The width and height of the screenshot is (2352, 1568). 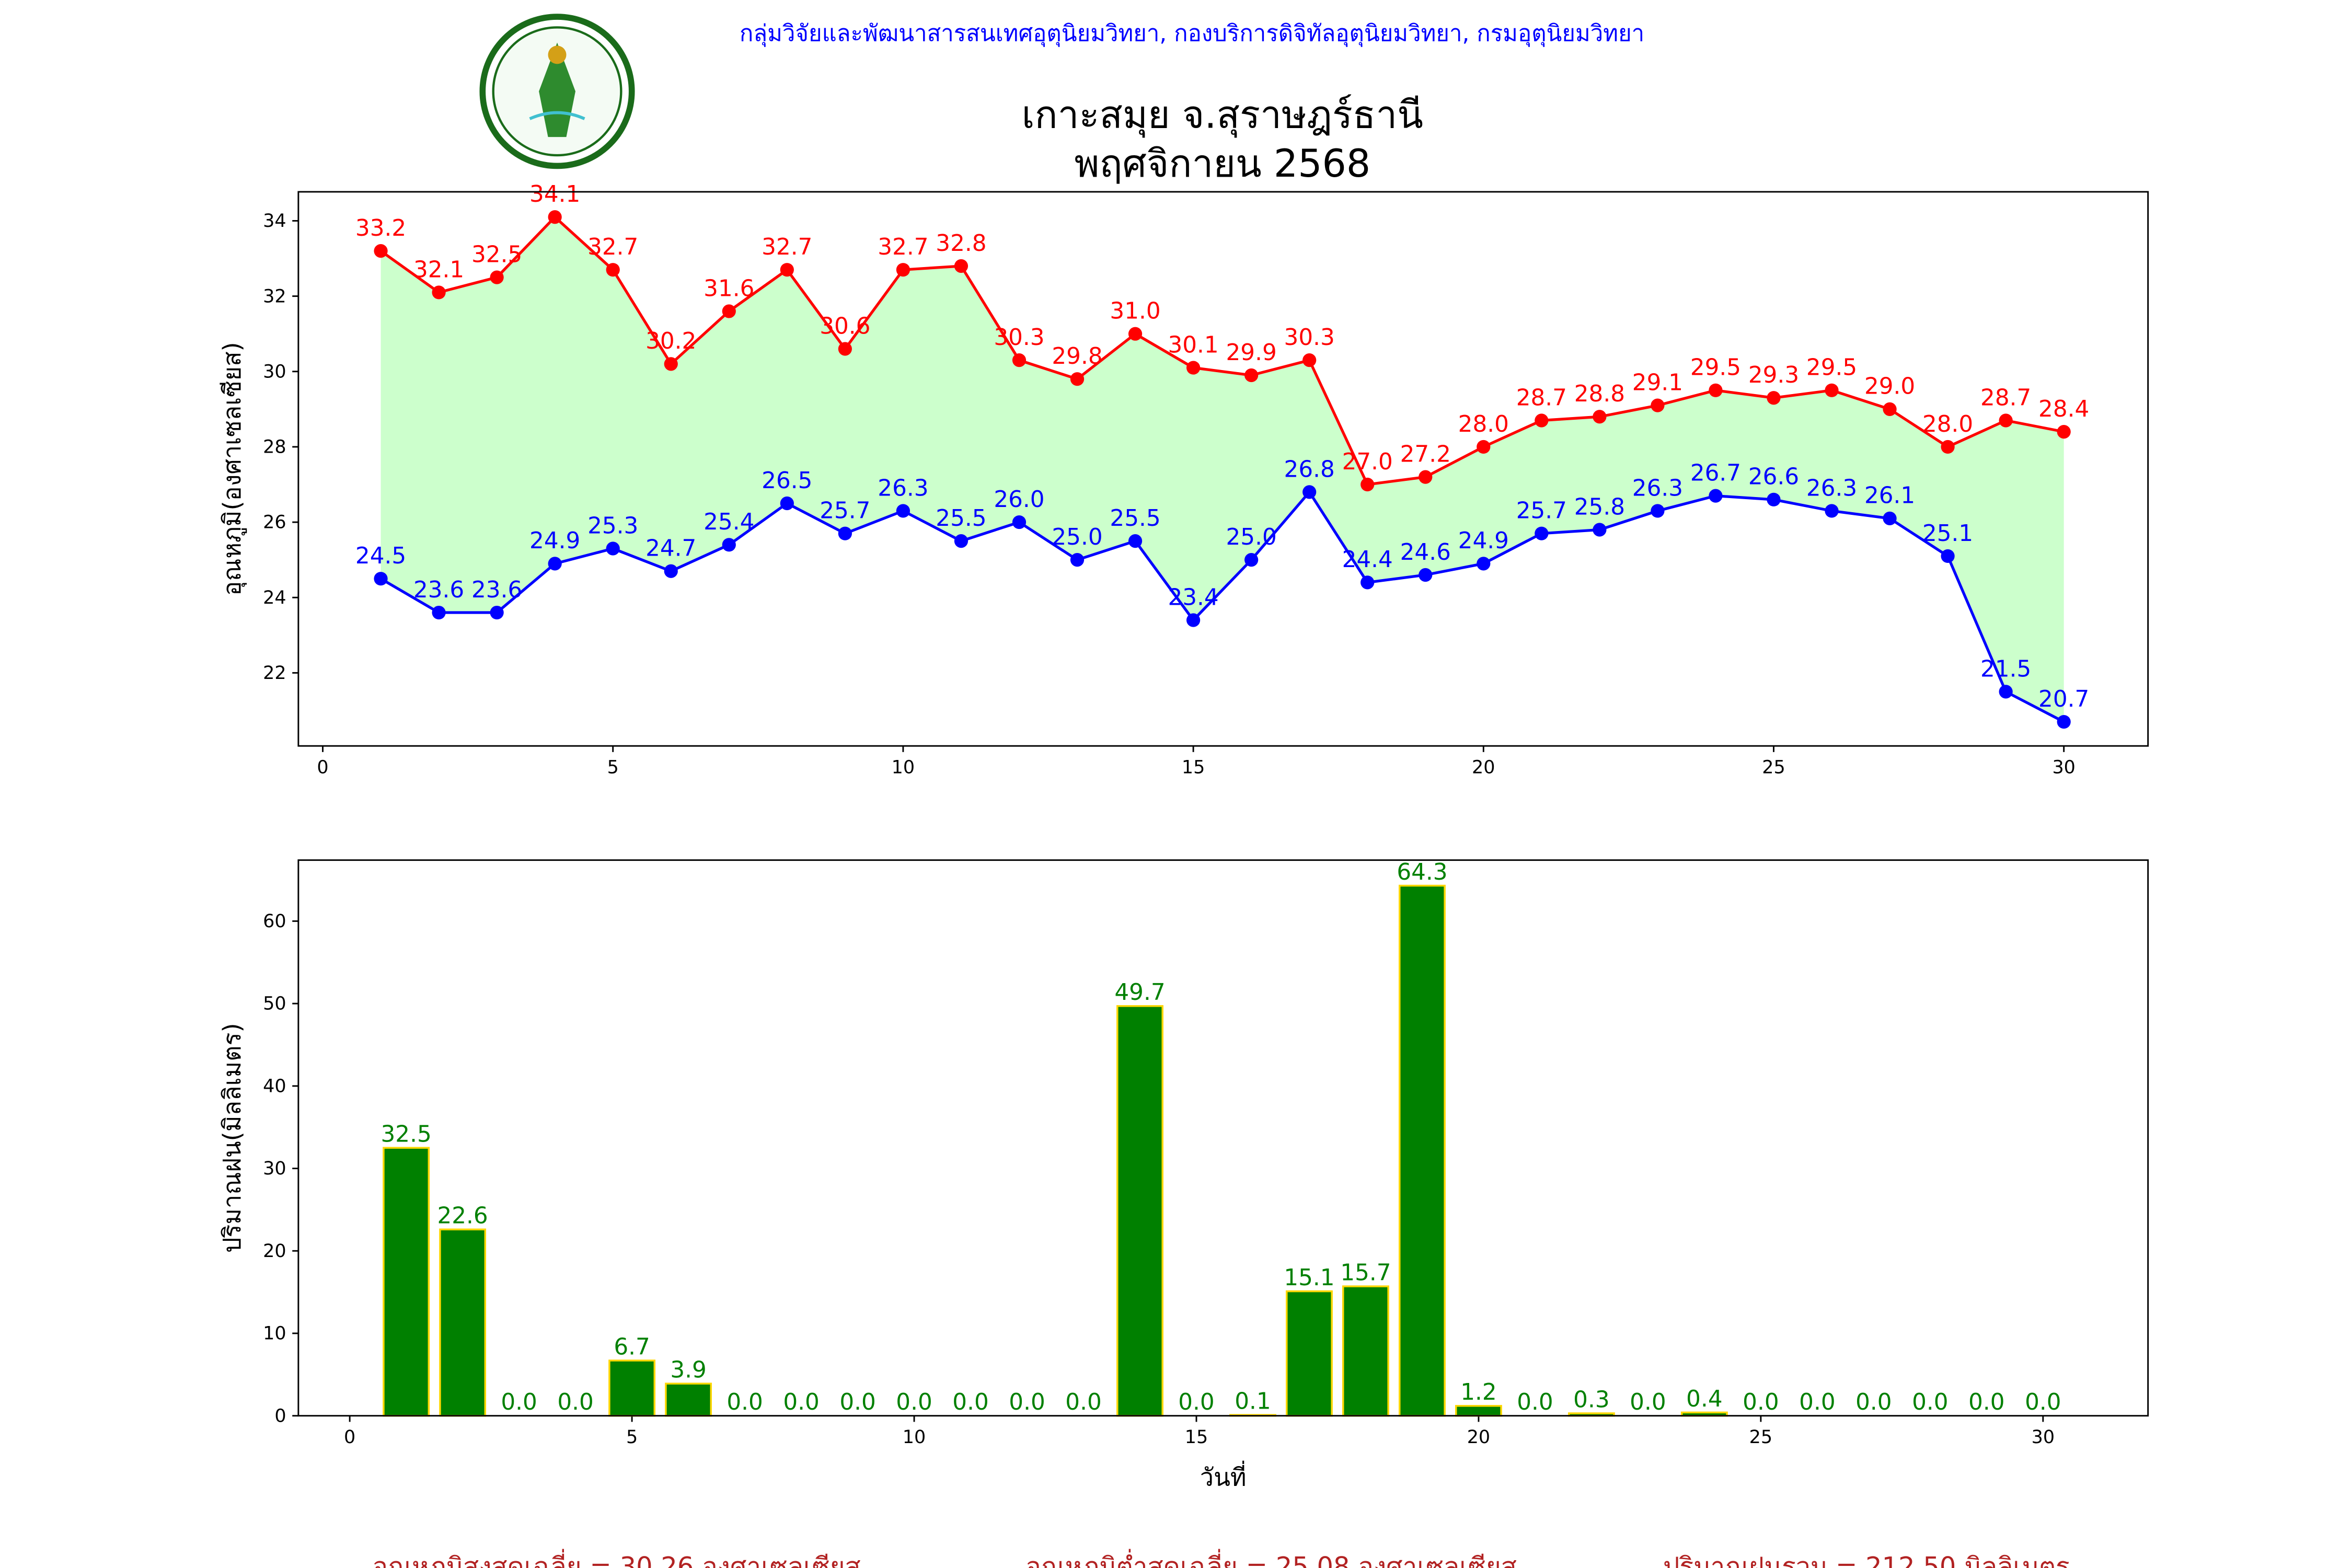 I want to click on x-tick-label: 0, so click(x=349, y=1437).